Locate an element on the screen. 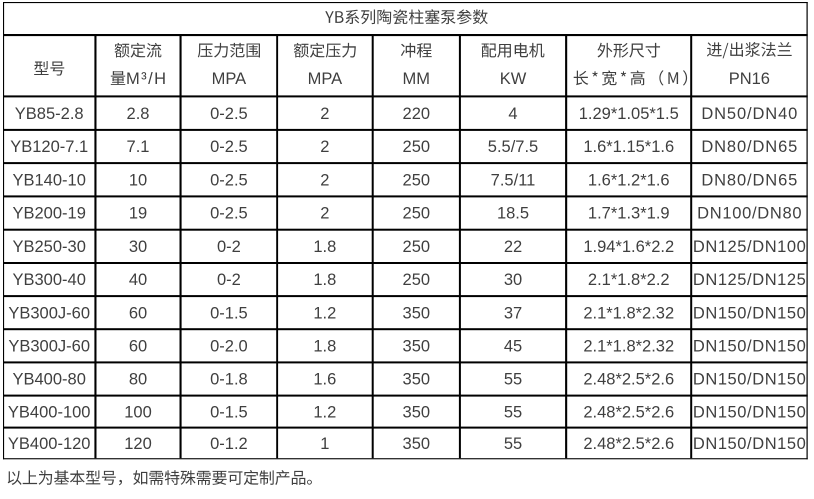 The width and height of the screenshot is (814, 499). svg-text: 40 is located at coordinates (138, 280).